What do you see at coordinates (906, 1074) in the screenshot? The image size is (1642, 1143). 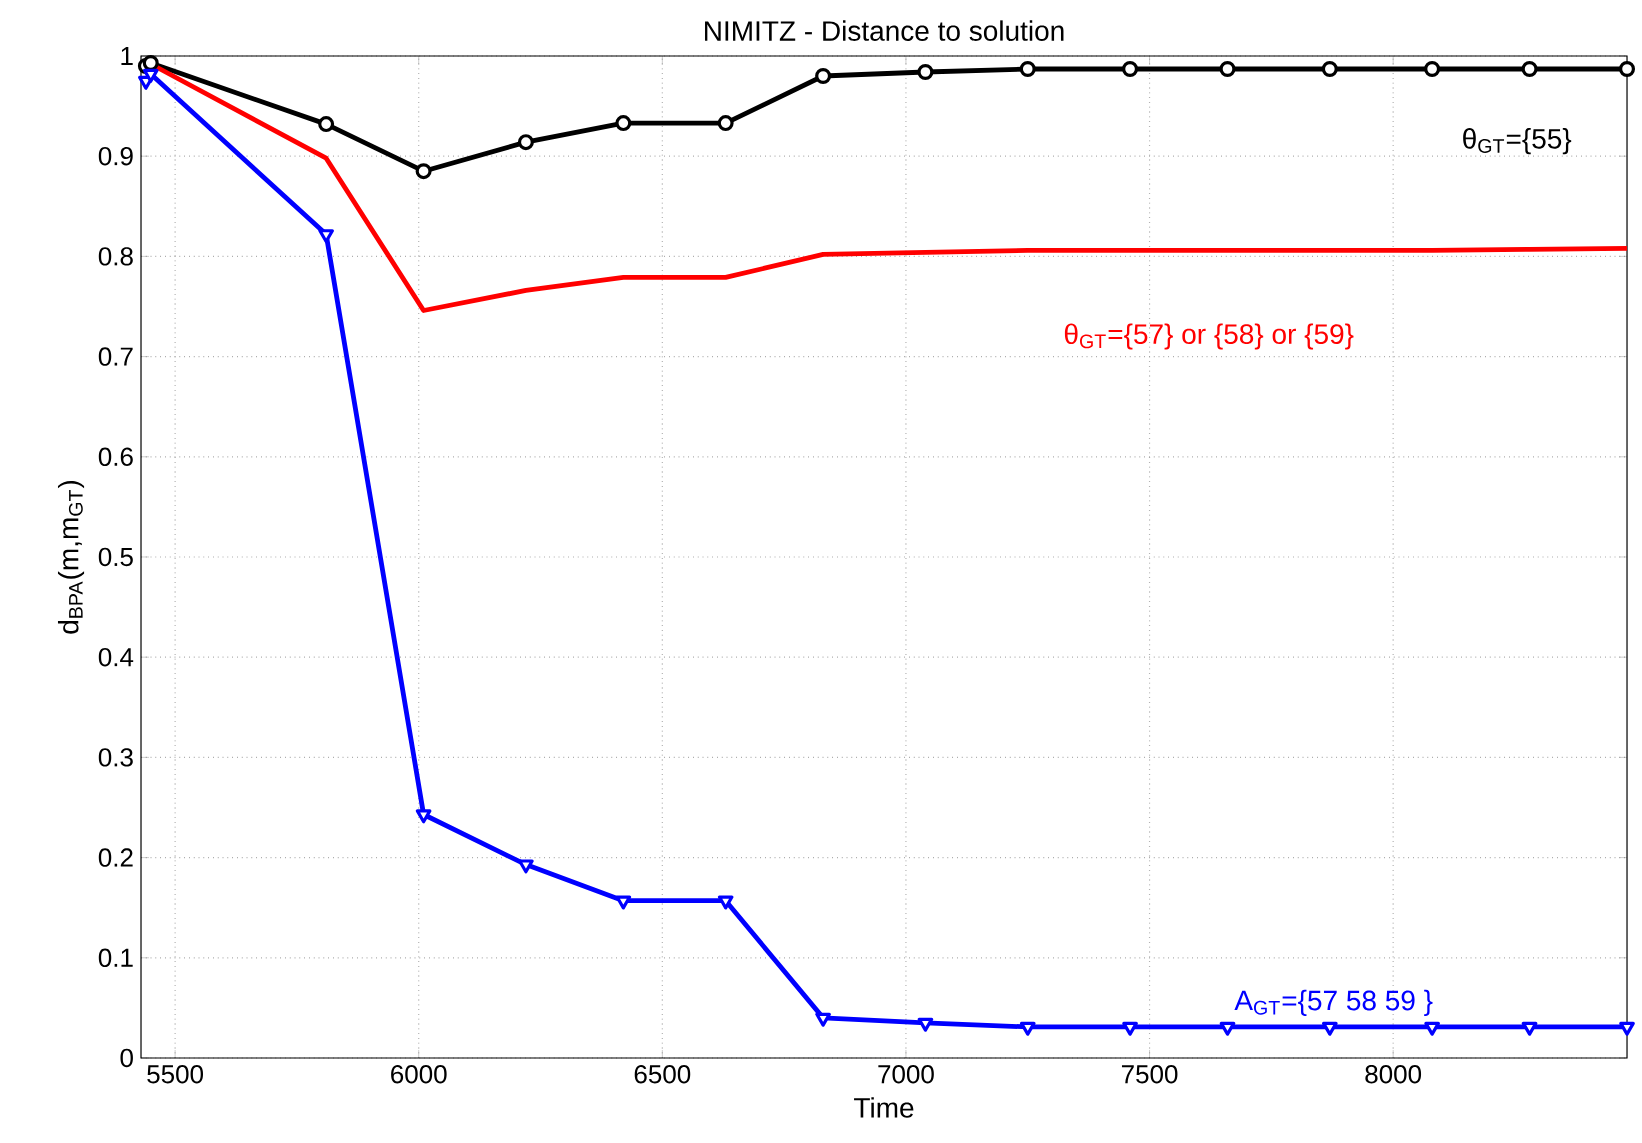 I see `x-tick-label: 7000` at bounding box center [906, 1074].